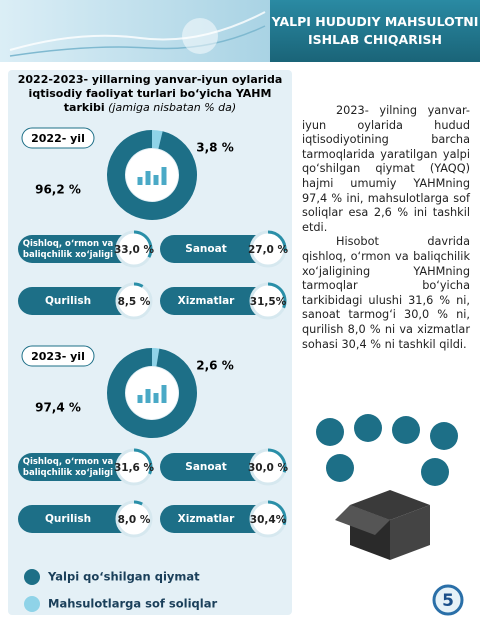  What do you see at coordinates (134, 250) in the screenshot?
I see `sector-value: 33,0 %` at bounding box center [134, 250].